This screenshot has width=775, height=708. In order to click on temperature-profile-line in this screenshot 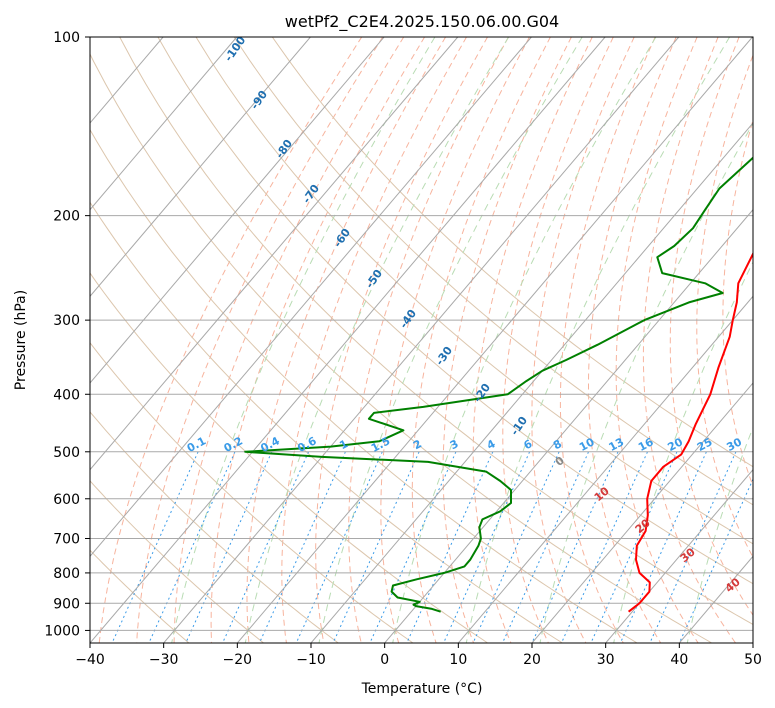, I will do `click(690, 432)`.